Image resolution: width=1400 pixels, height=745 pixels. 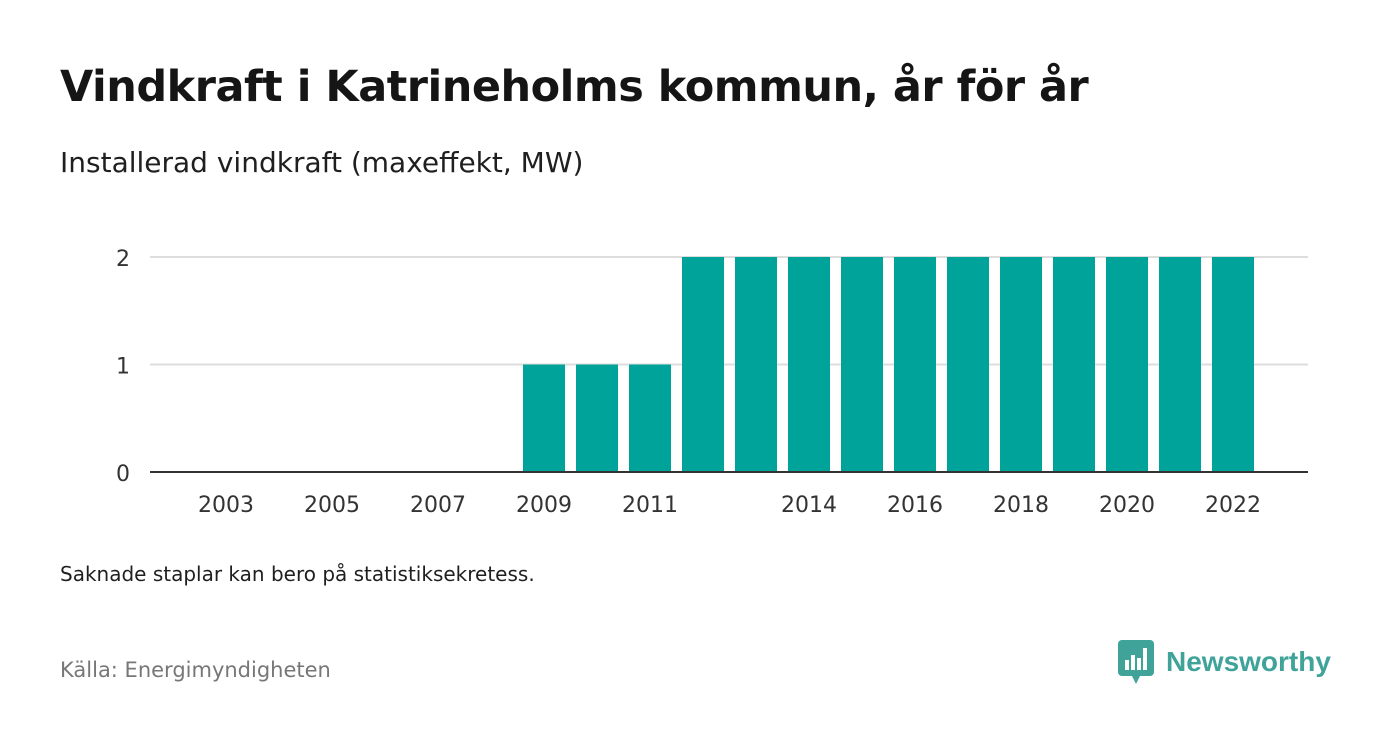 I want to click on x-tick-label-2020: 2020, so click(x=1127, y=505).